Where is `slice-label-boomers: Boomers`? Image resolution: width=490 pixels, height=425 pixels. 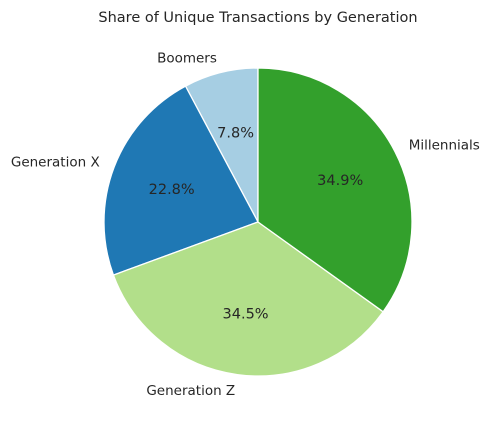
slice-label-boomers: Boomers is located at coordinates (187, 59).